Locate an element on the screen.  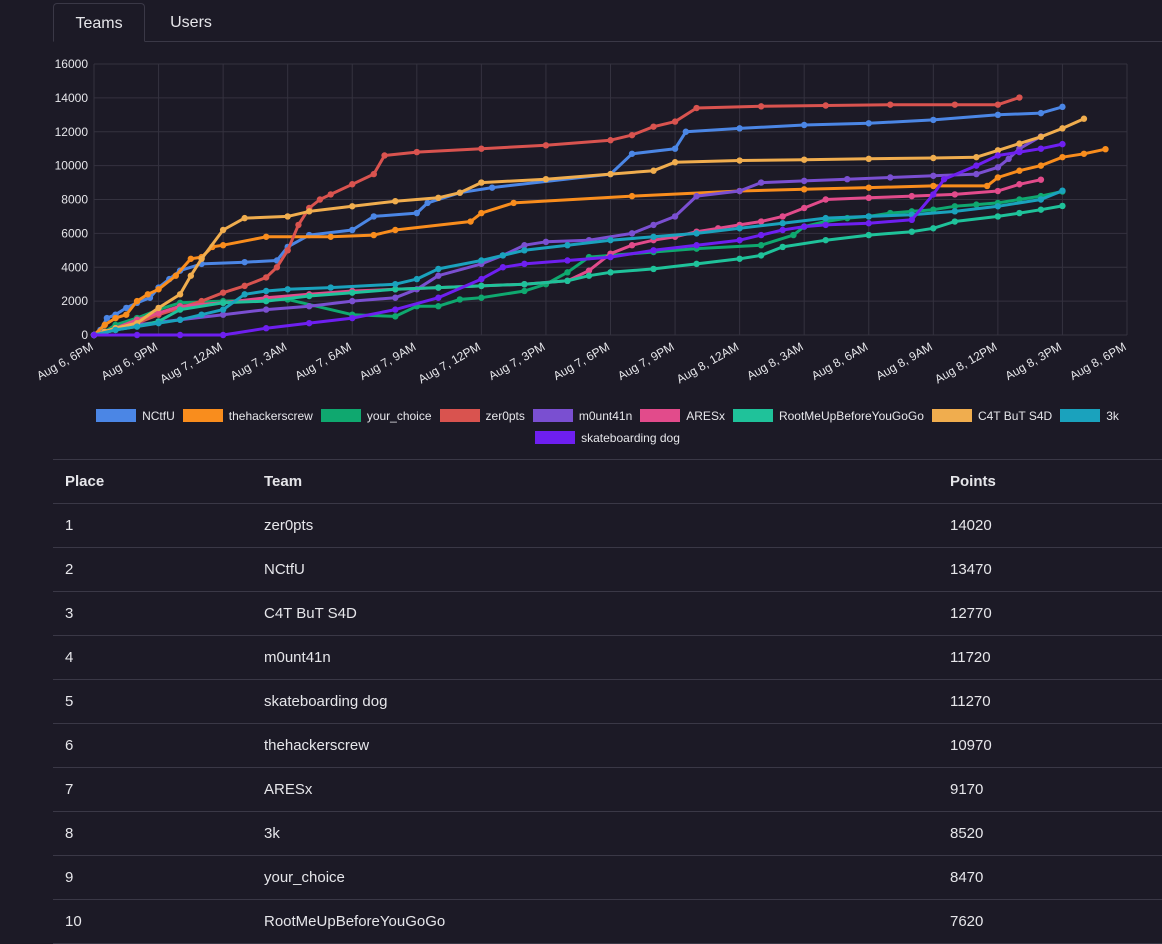
legend-item: your_choice is located at coordinates (376, 415).